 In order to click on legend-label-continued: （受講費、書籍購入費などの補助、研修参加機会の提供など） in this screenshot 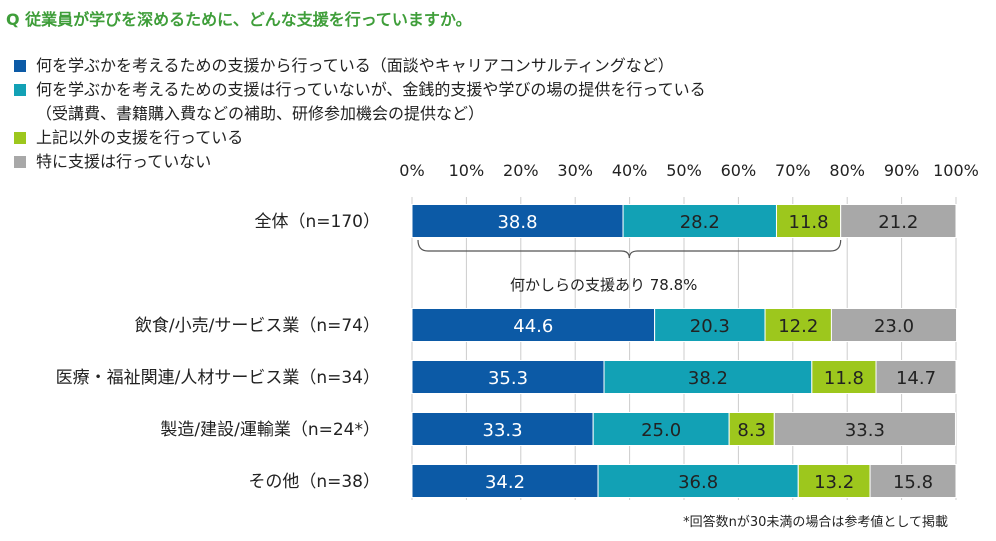, I will do `click(260, 113)`.